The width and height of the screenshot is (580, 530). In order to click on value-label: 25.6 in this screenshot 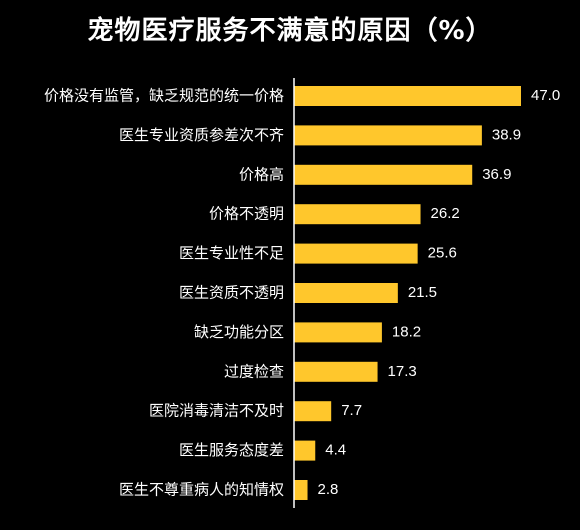, I will do `click(442, 253)`.